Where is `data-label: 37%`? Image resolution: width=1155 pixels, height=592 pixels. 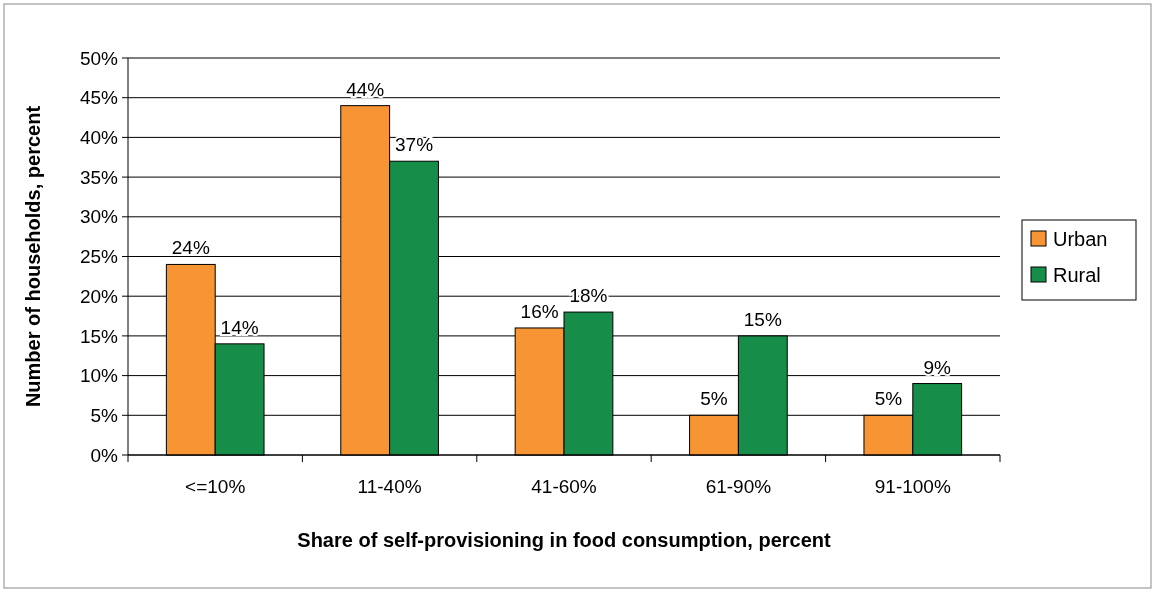
data-label: 37% is located at coordinates (414, 145).